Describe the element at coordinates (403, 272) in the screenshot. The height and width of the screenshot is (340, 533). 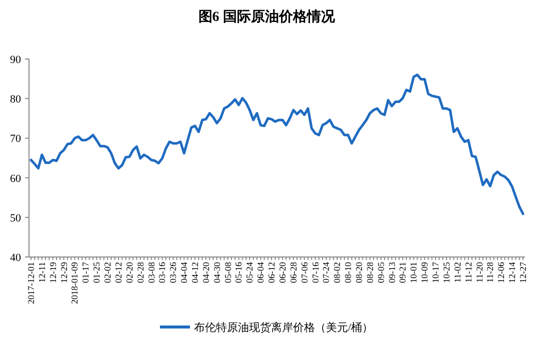
I see `x-tick-label: 09-21` at that location.